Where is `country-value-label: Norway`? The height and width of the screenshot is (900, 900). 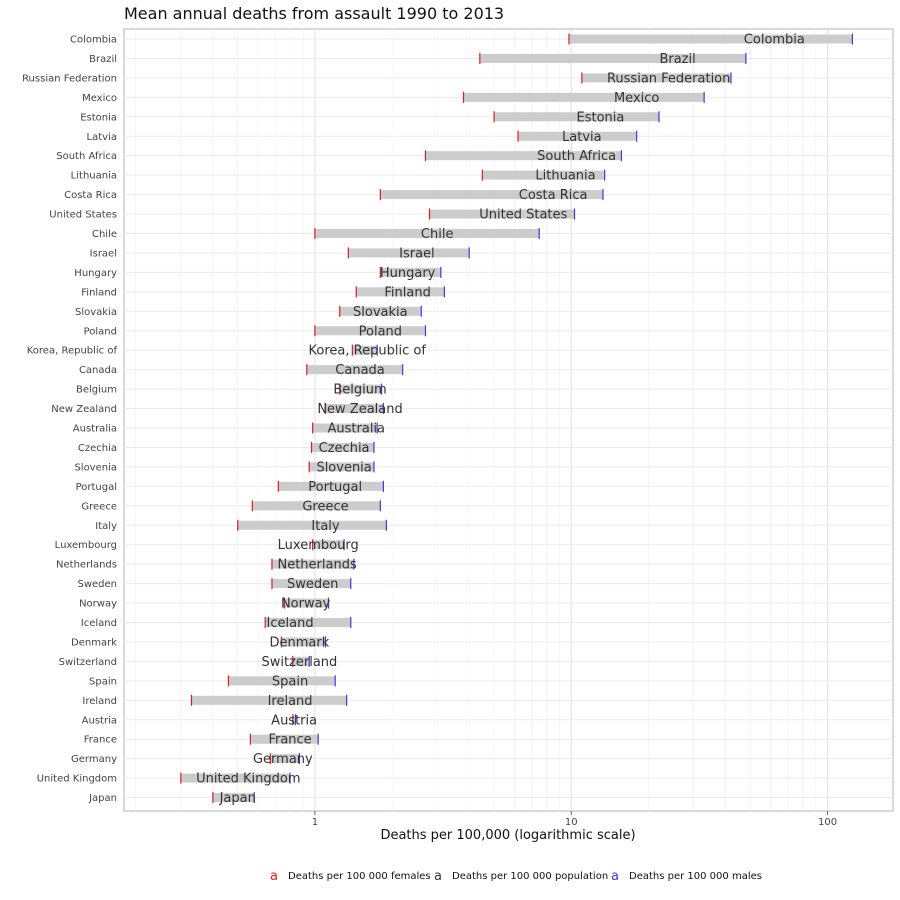
country-value-label: Norway is located at coordinates (306, 604).